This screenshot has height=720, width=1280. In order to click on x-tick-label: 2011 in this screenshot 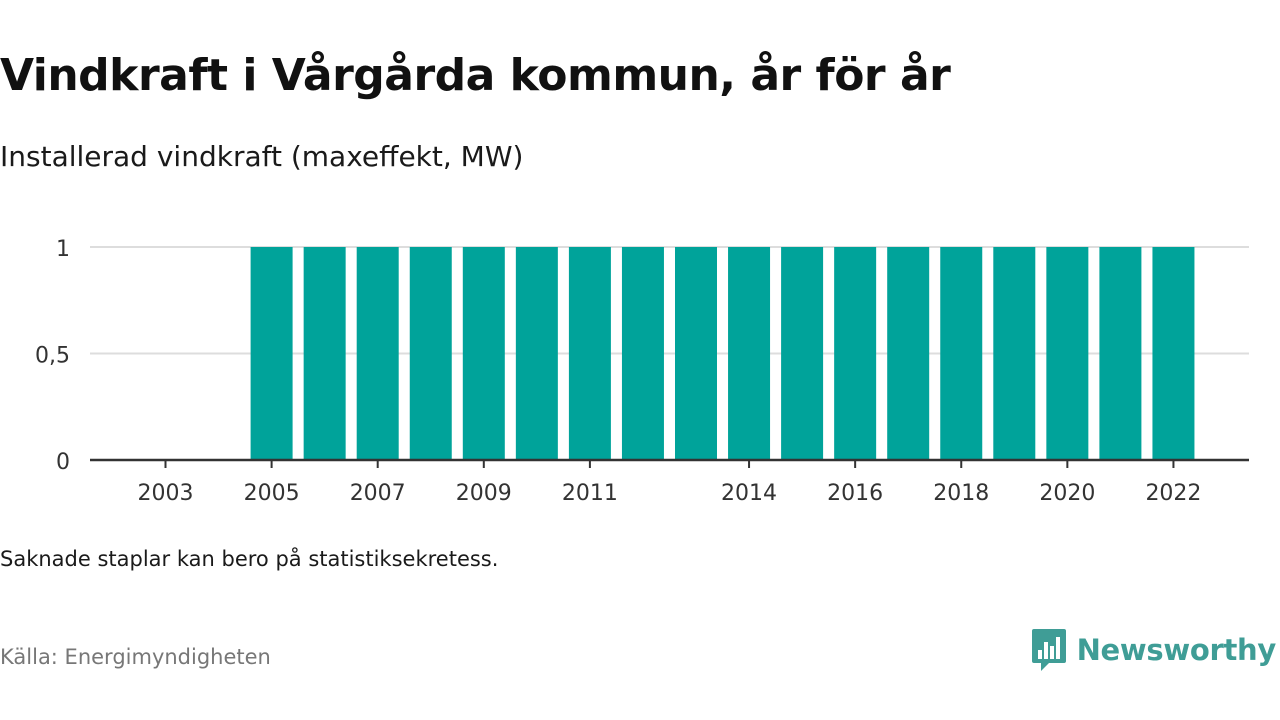, I will do `click(590, 493)`.